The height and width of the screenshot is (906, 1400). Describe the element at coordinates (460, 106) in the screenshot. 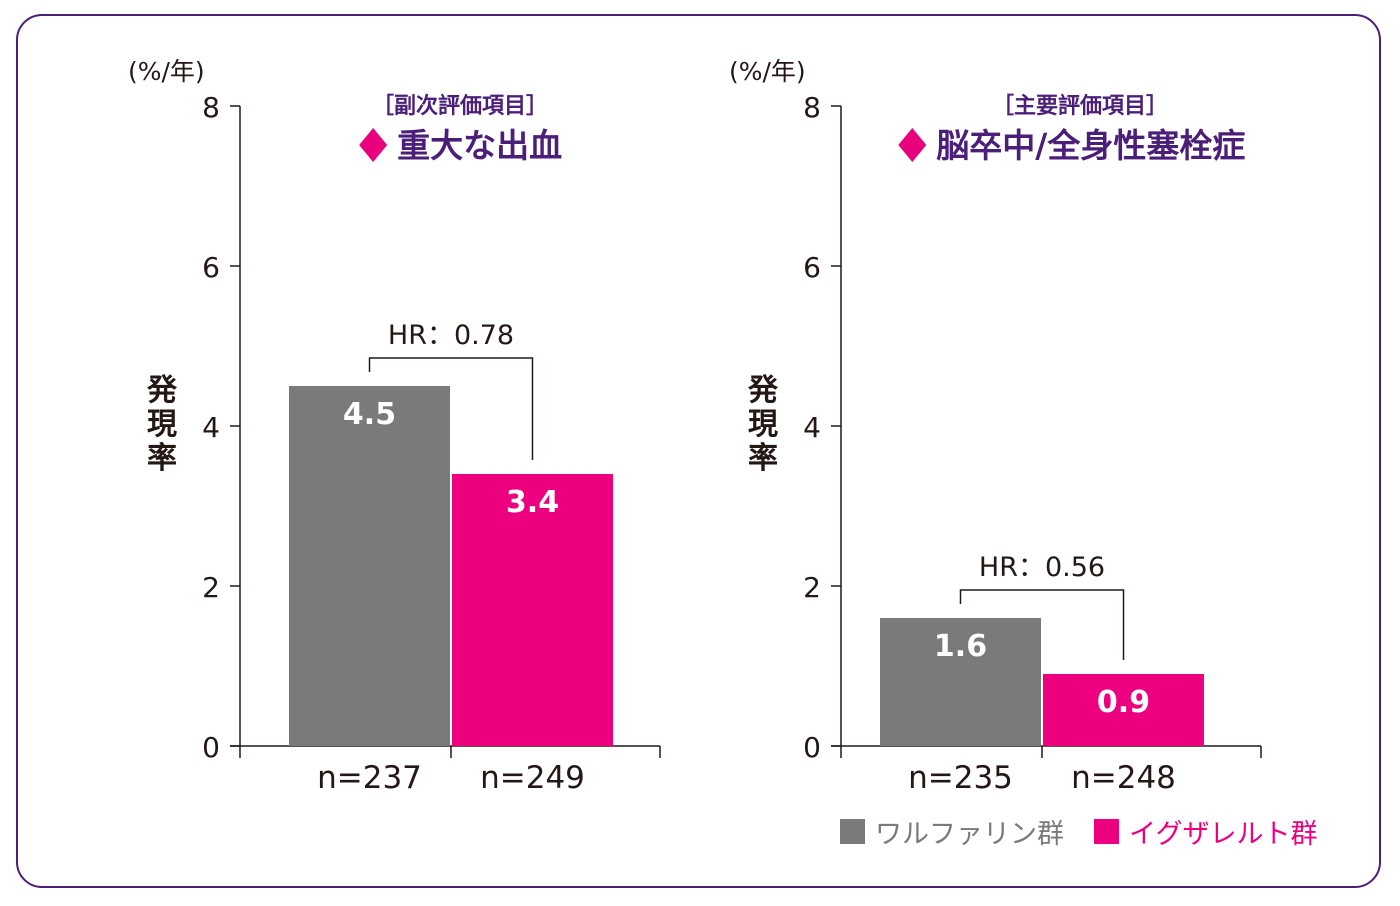

I see `chart-subtitle: ［副次評価項目］` at that location.